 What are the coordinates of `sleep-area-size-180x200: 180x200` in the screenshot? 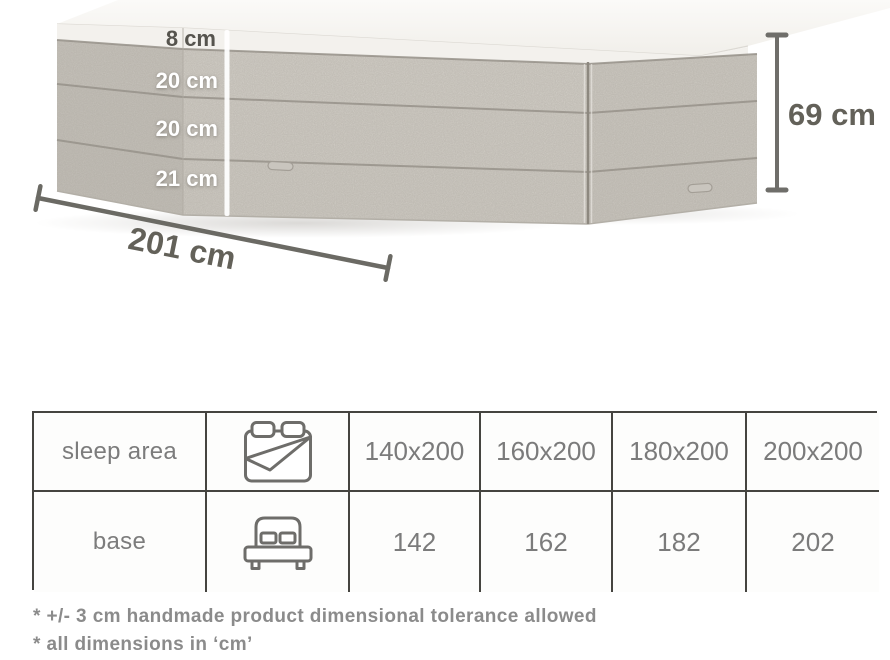 It's located at (680, 452).